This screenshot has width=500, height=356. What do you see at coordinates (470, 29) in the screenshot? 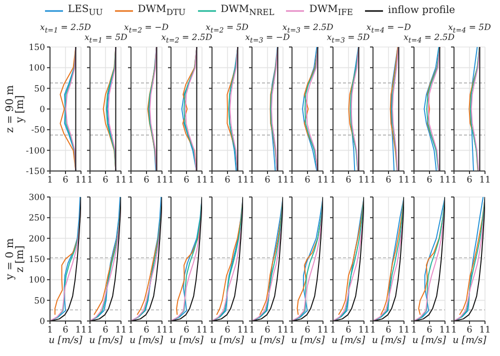
I see `chart-title: x$_{t=4}$ = 5D` at bounding box center [470, 29].